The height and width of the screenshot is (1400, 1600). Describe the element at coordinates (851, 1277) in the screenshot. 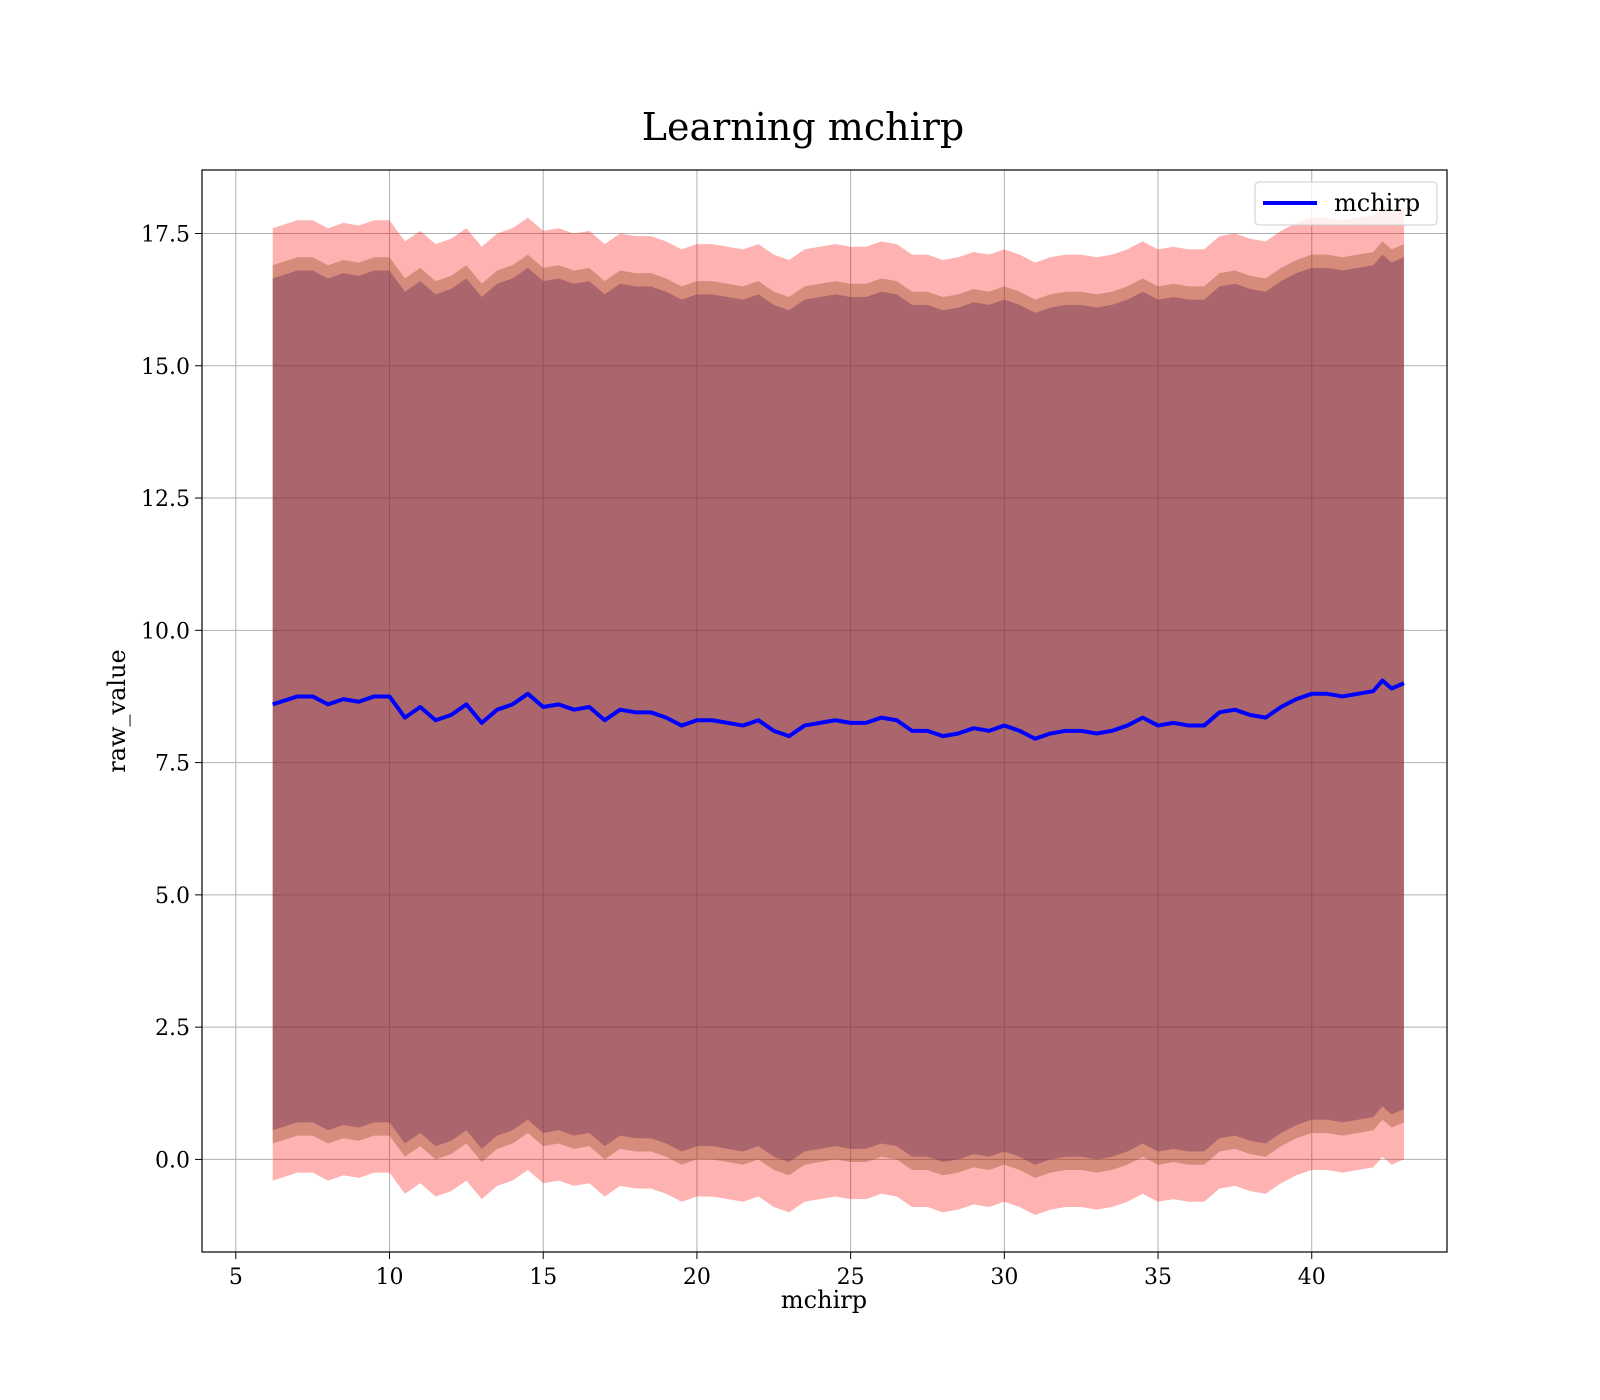

I see `x-tick-label: 25` at that location.